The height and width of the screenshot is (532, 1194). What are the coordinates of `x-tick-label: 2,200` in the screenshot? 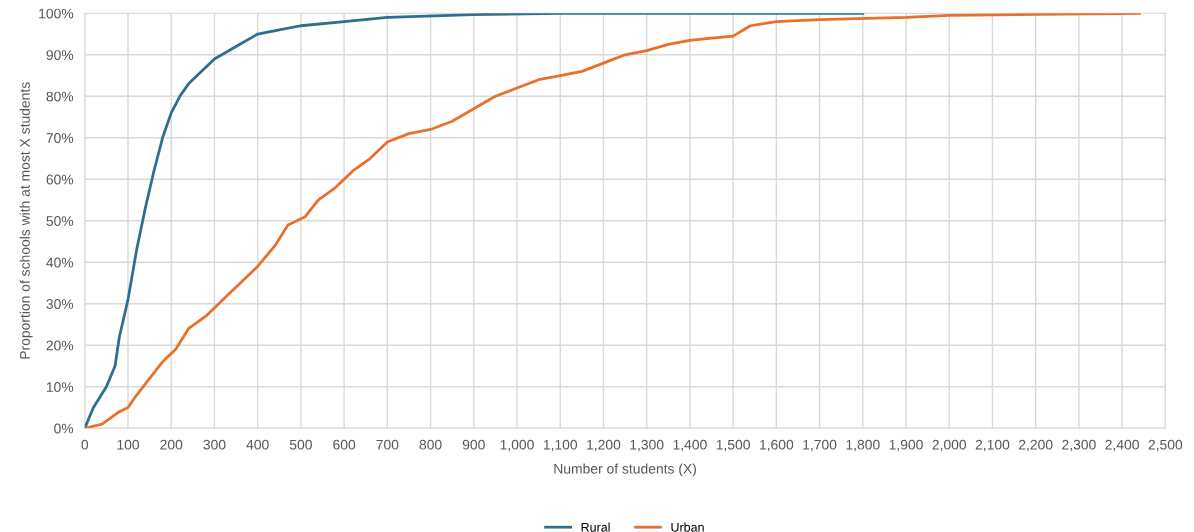 It's located at (1036, 445).